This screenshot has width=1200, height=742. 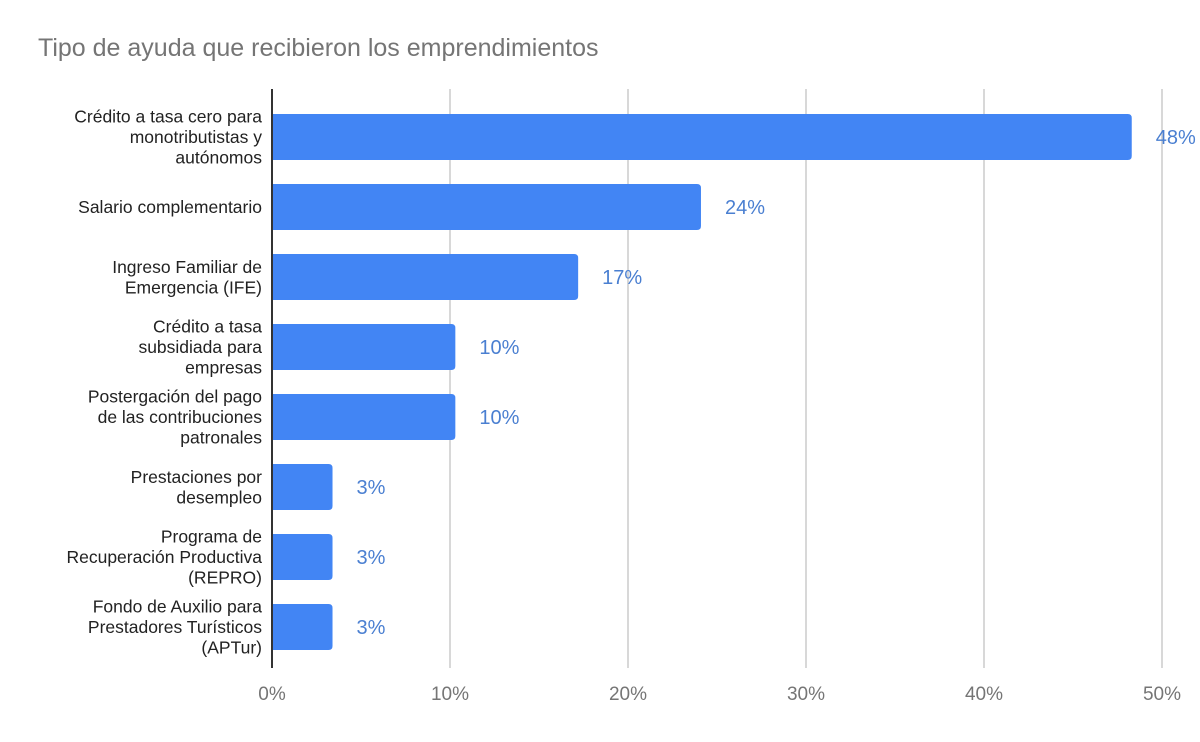 I want to click on category-label-line: empresas, so click(x=223, y=368).